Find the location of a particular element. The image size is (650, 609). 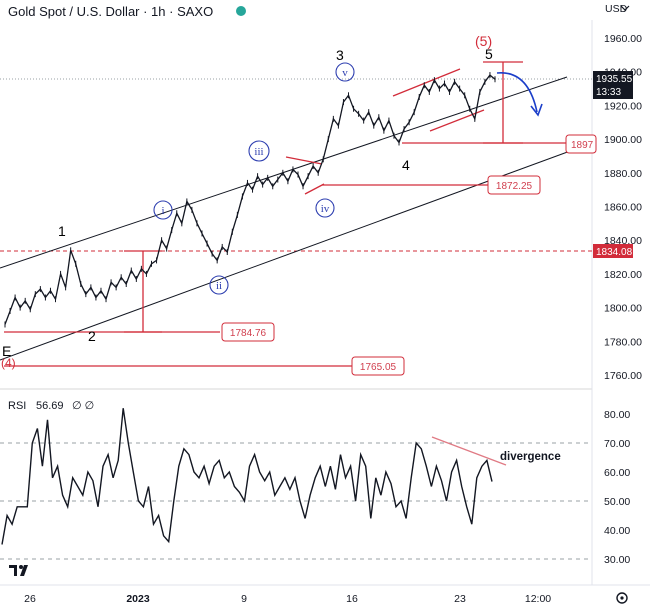

chevron-down-icon is located at coordinates (625, 8).